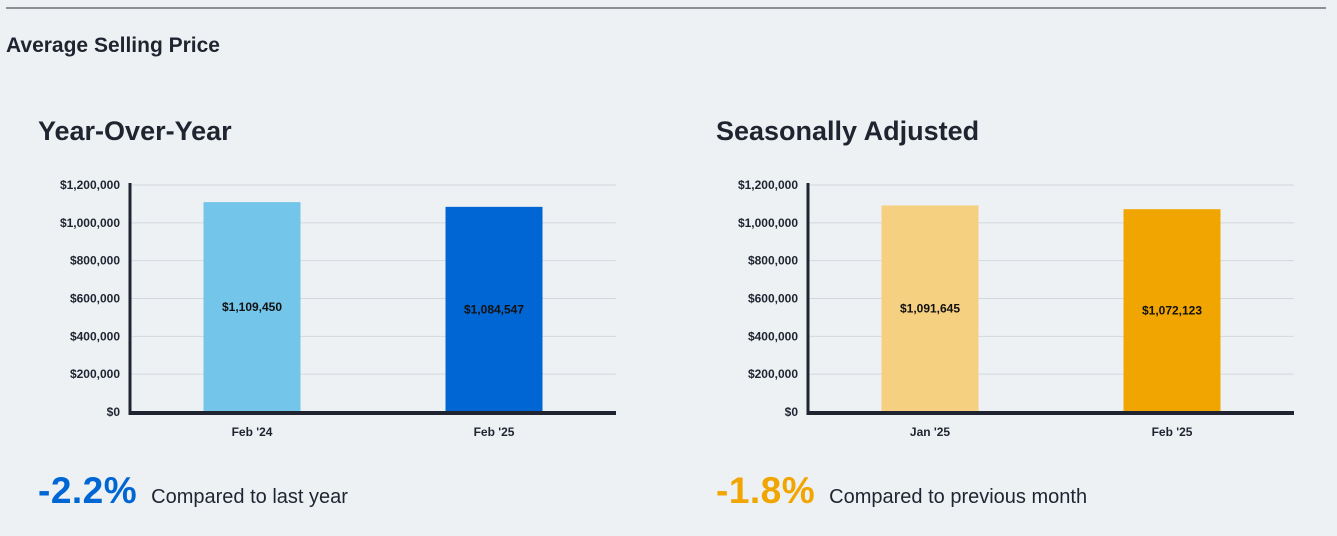  Describe the element at coordinates (930, 432) in the screenshot. I see `x-tick-label: Jan '25` at that location.